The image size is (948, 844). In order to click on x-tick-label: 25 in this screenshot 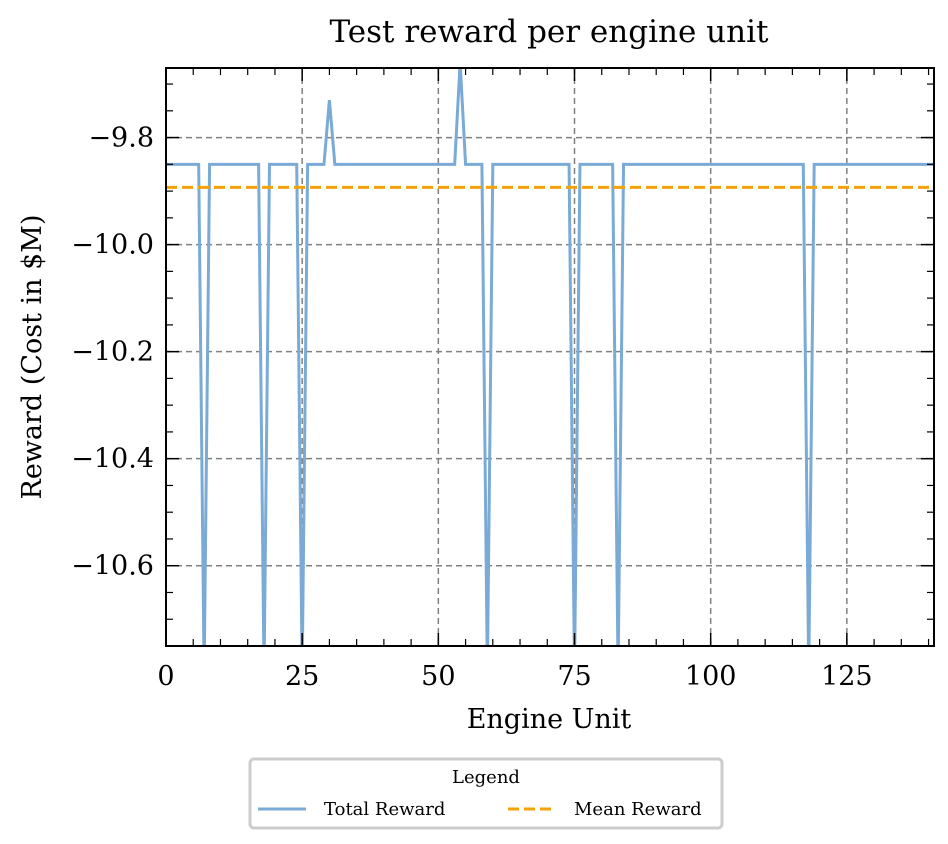, I will do `click(302, 676)`.